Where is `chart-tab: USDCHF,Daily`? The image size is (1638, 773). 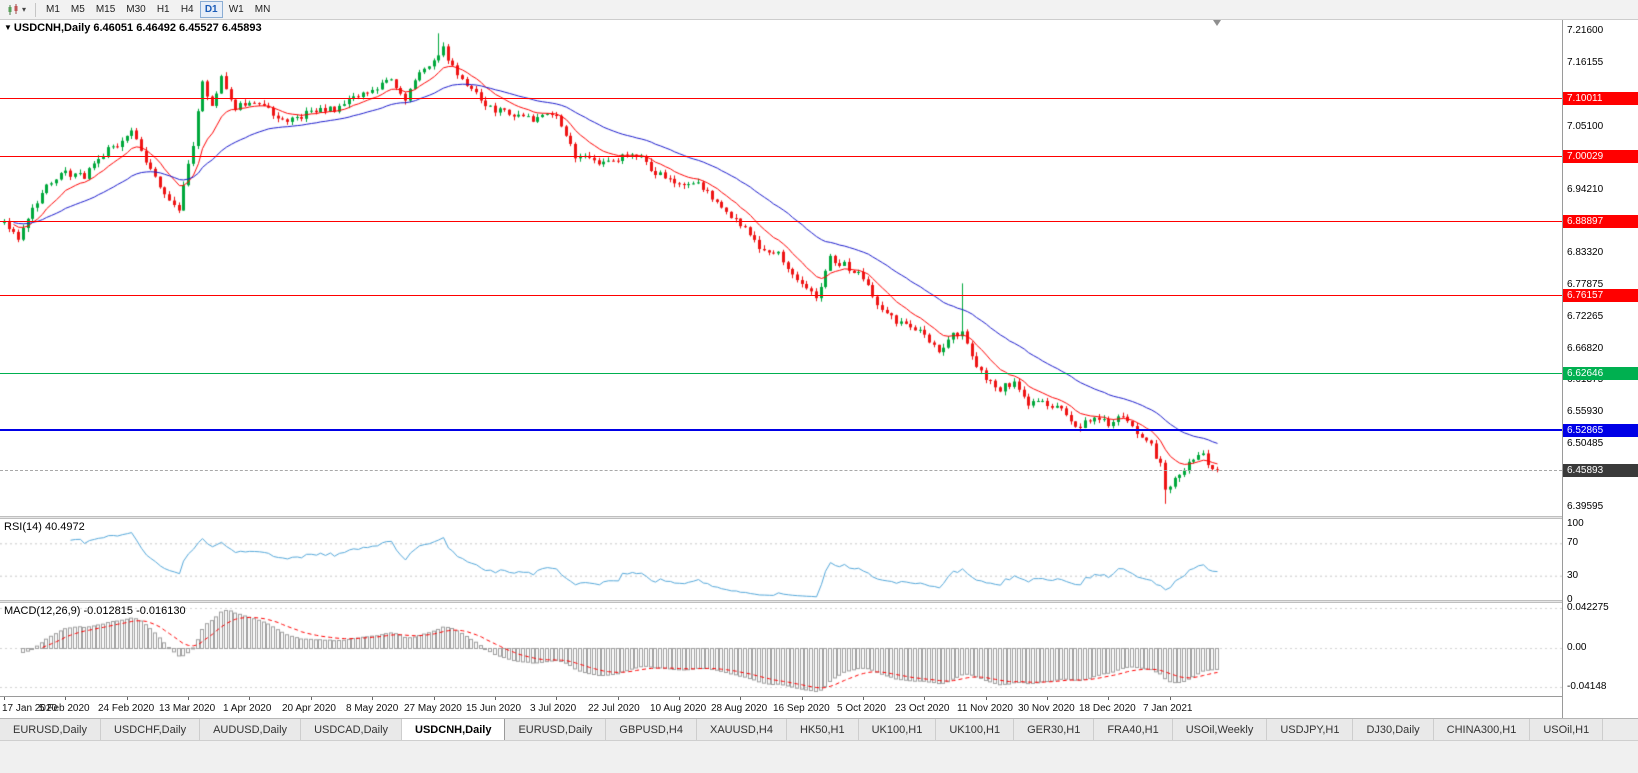
chart-tab: USDCHF,Daily is located at coordinates (150, 729).